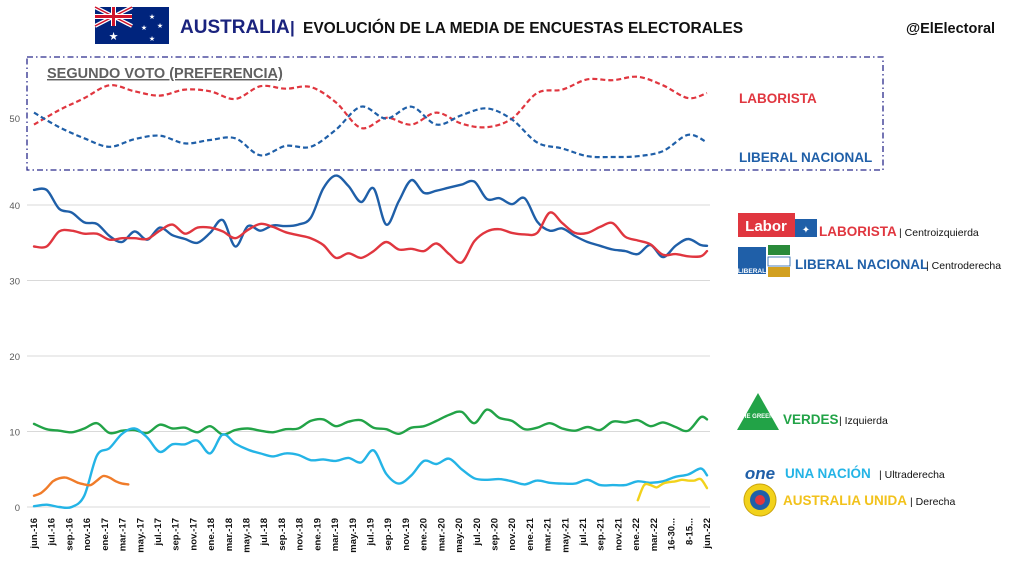  I want to click on legend-australia-unida-name: AUSTRALIA UNIDA, so click(845, 500).